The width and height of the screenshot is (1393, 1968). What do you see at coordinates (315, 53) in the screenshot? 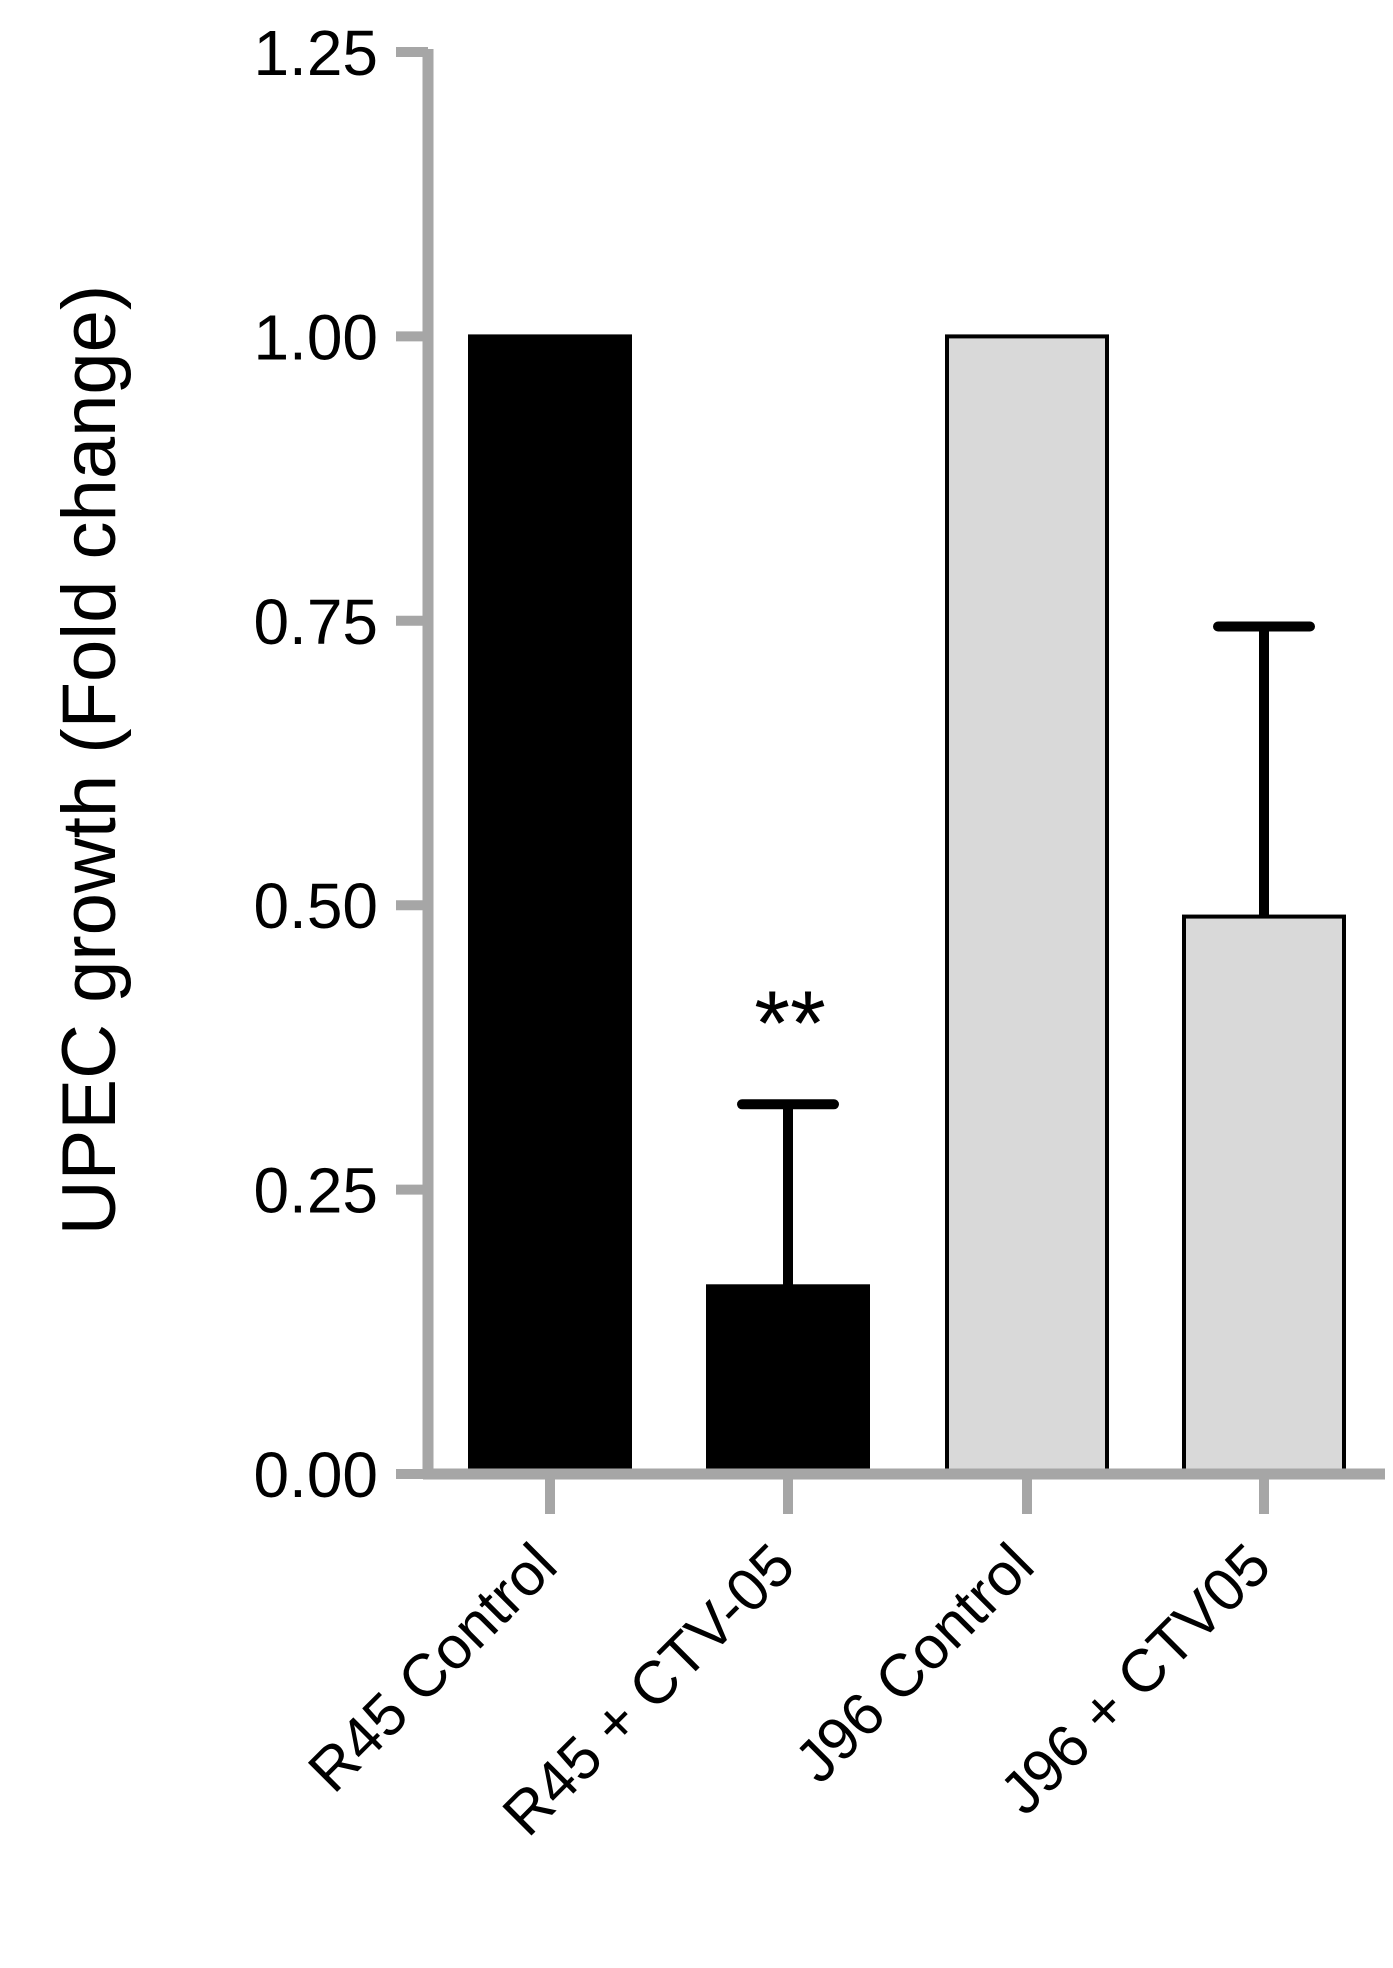
I see `y-tick-label-1.25: 1.25` at bounding box center [315, 53].